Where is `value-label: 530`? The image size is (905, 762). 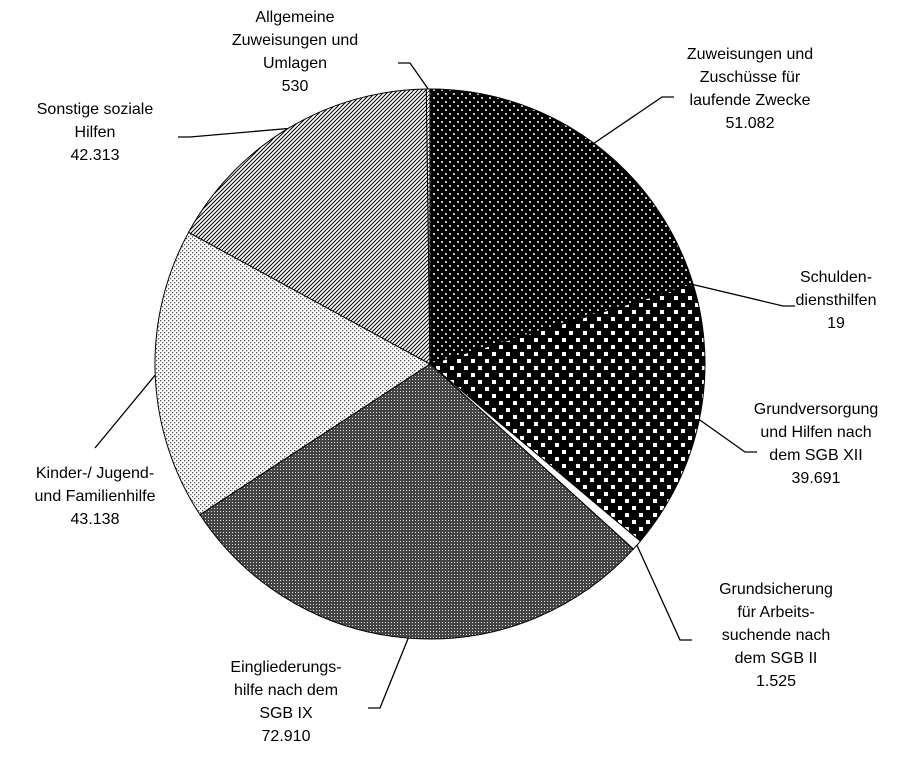 value-label: 530 is located at coordinates (295, 86).